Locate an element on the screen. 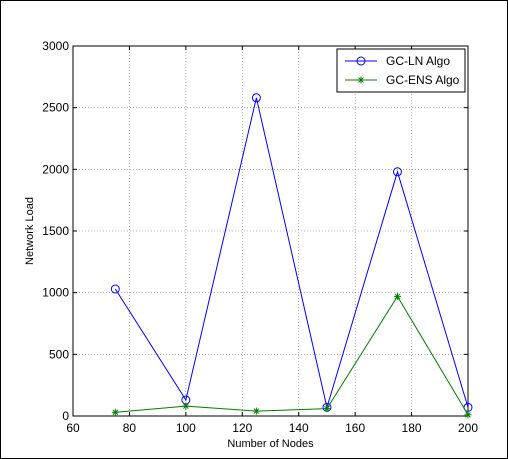  legend-box is located at coordinates (401, 70).